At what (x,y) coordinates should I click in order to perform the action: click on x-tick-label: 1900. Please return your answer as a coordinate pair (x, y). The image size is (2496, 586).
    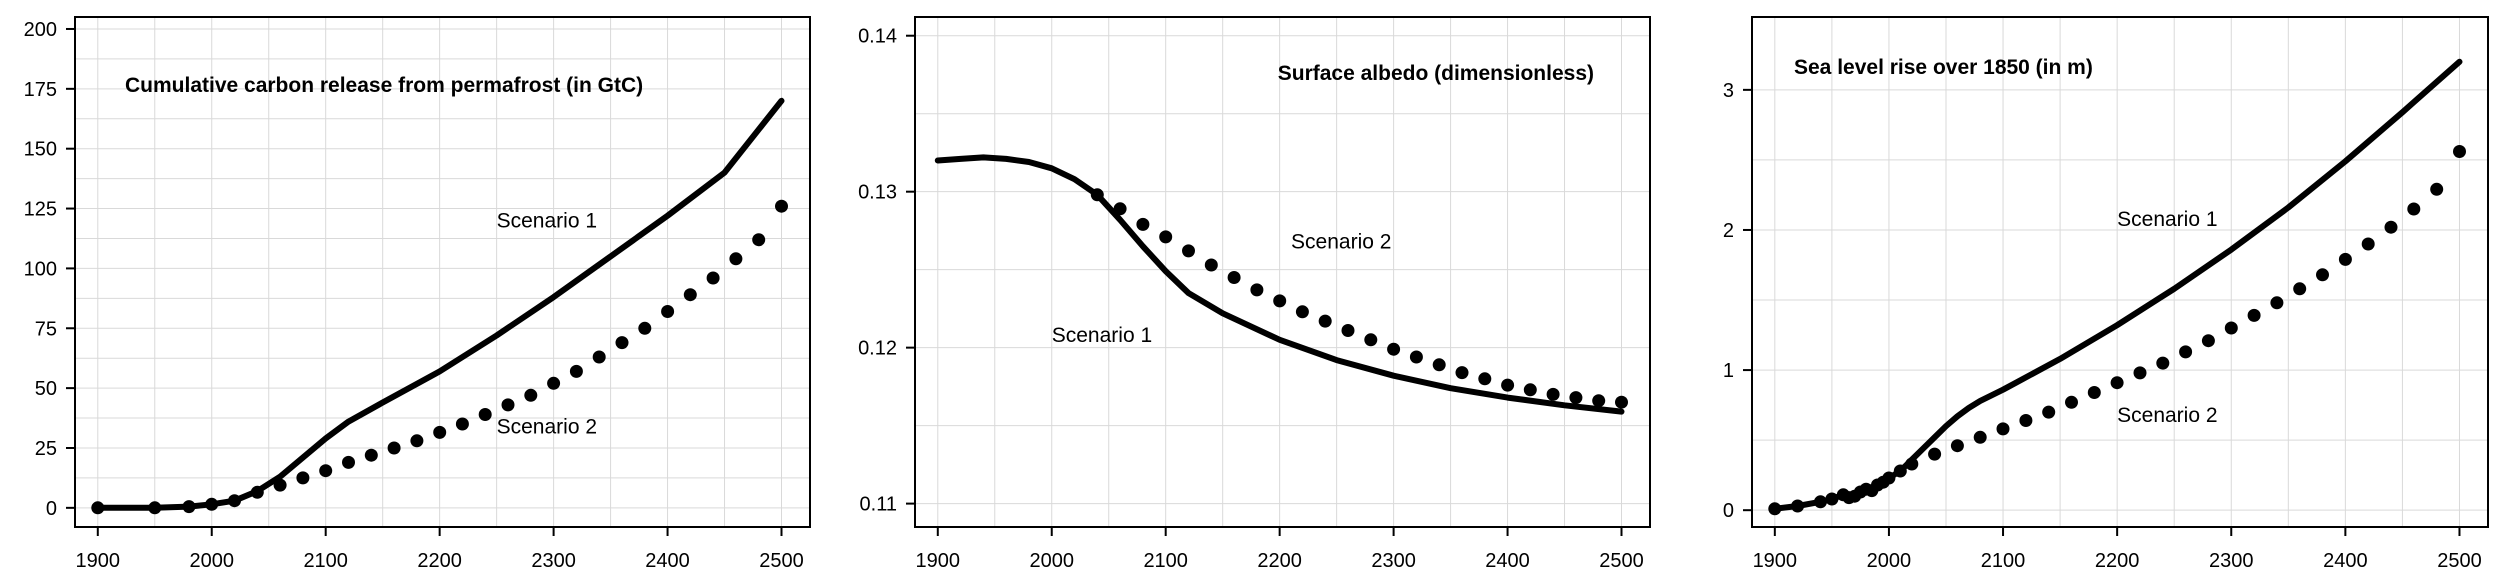
    Looking at the image, I should click on (98, 561).